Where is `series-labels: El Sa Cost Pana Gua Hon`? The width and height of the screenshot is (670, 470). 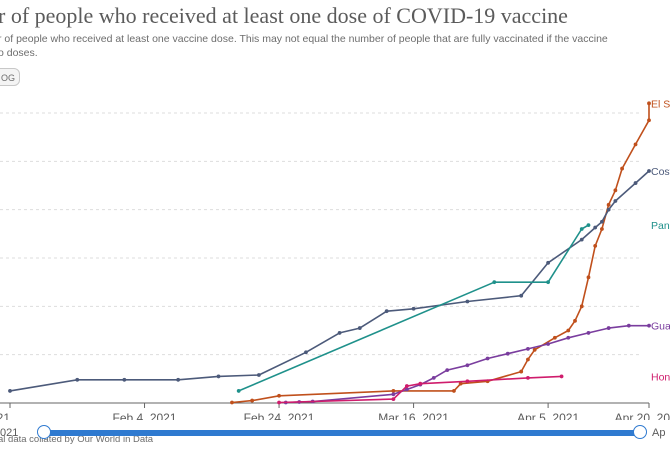 series-labels: El Sa Cost Pana Gua Hon is located at coordinates (660, 240).